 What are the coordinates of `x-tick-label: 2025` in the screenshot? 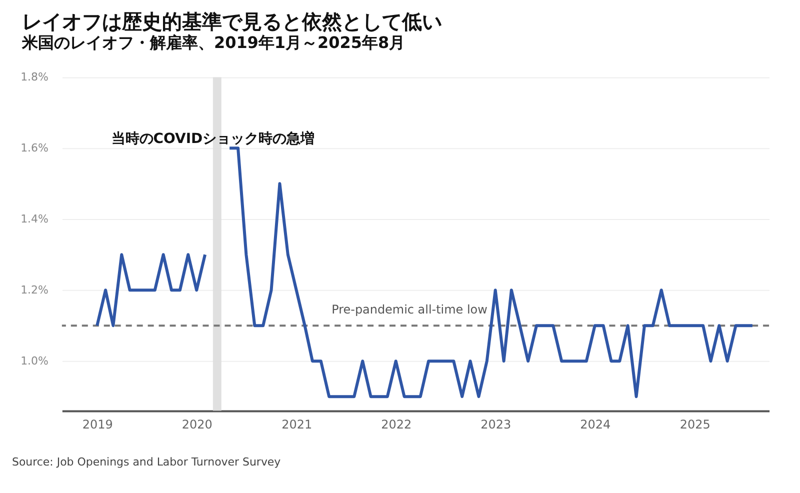 It's located at (695, 424).